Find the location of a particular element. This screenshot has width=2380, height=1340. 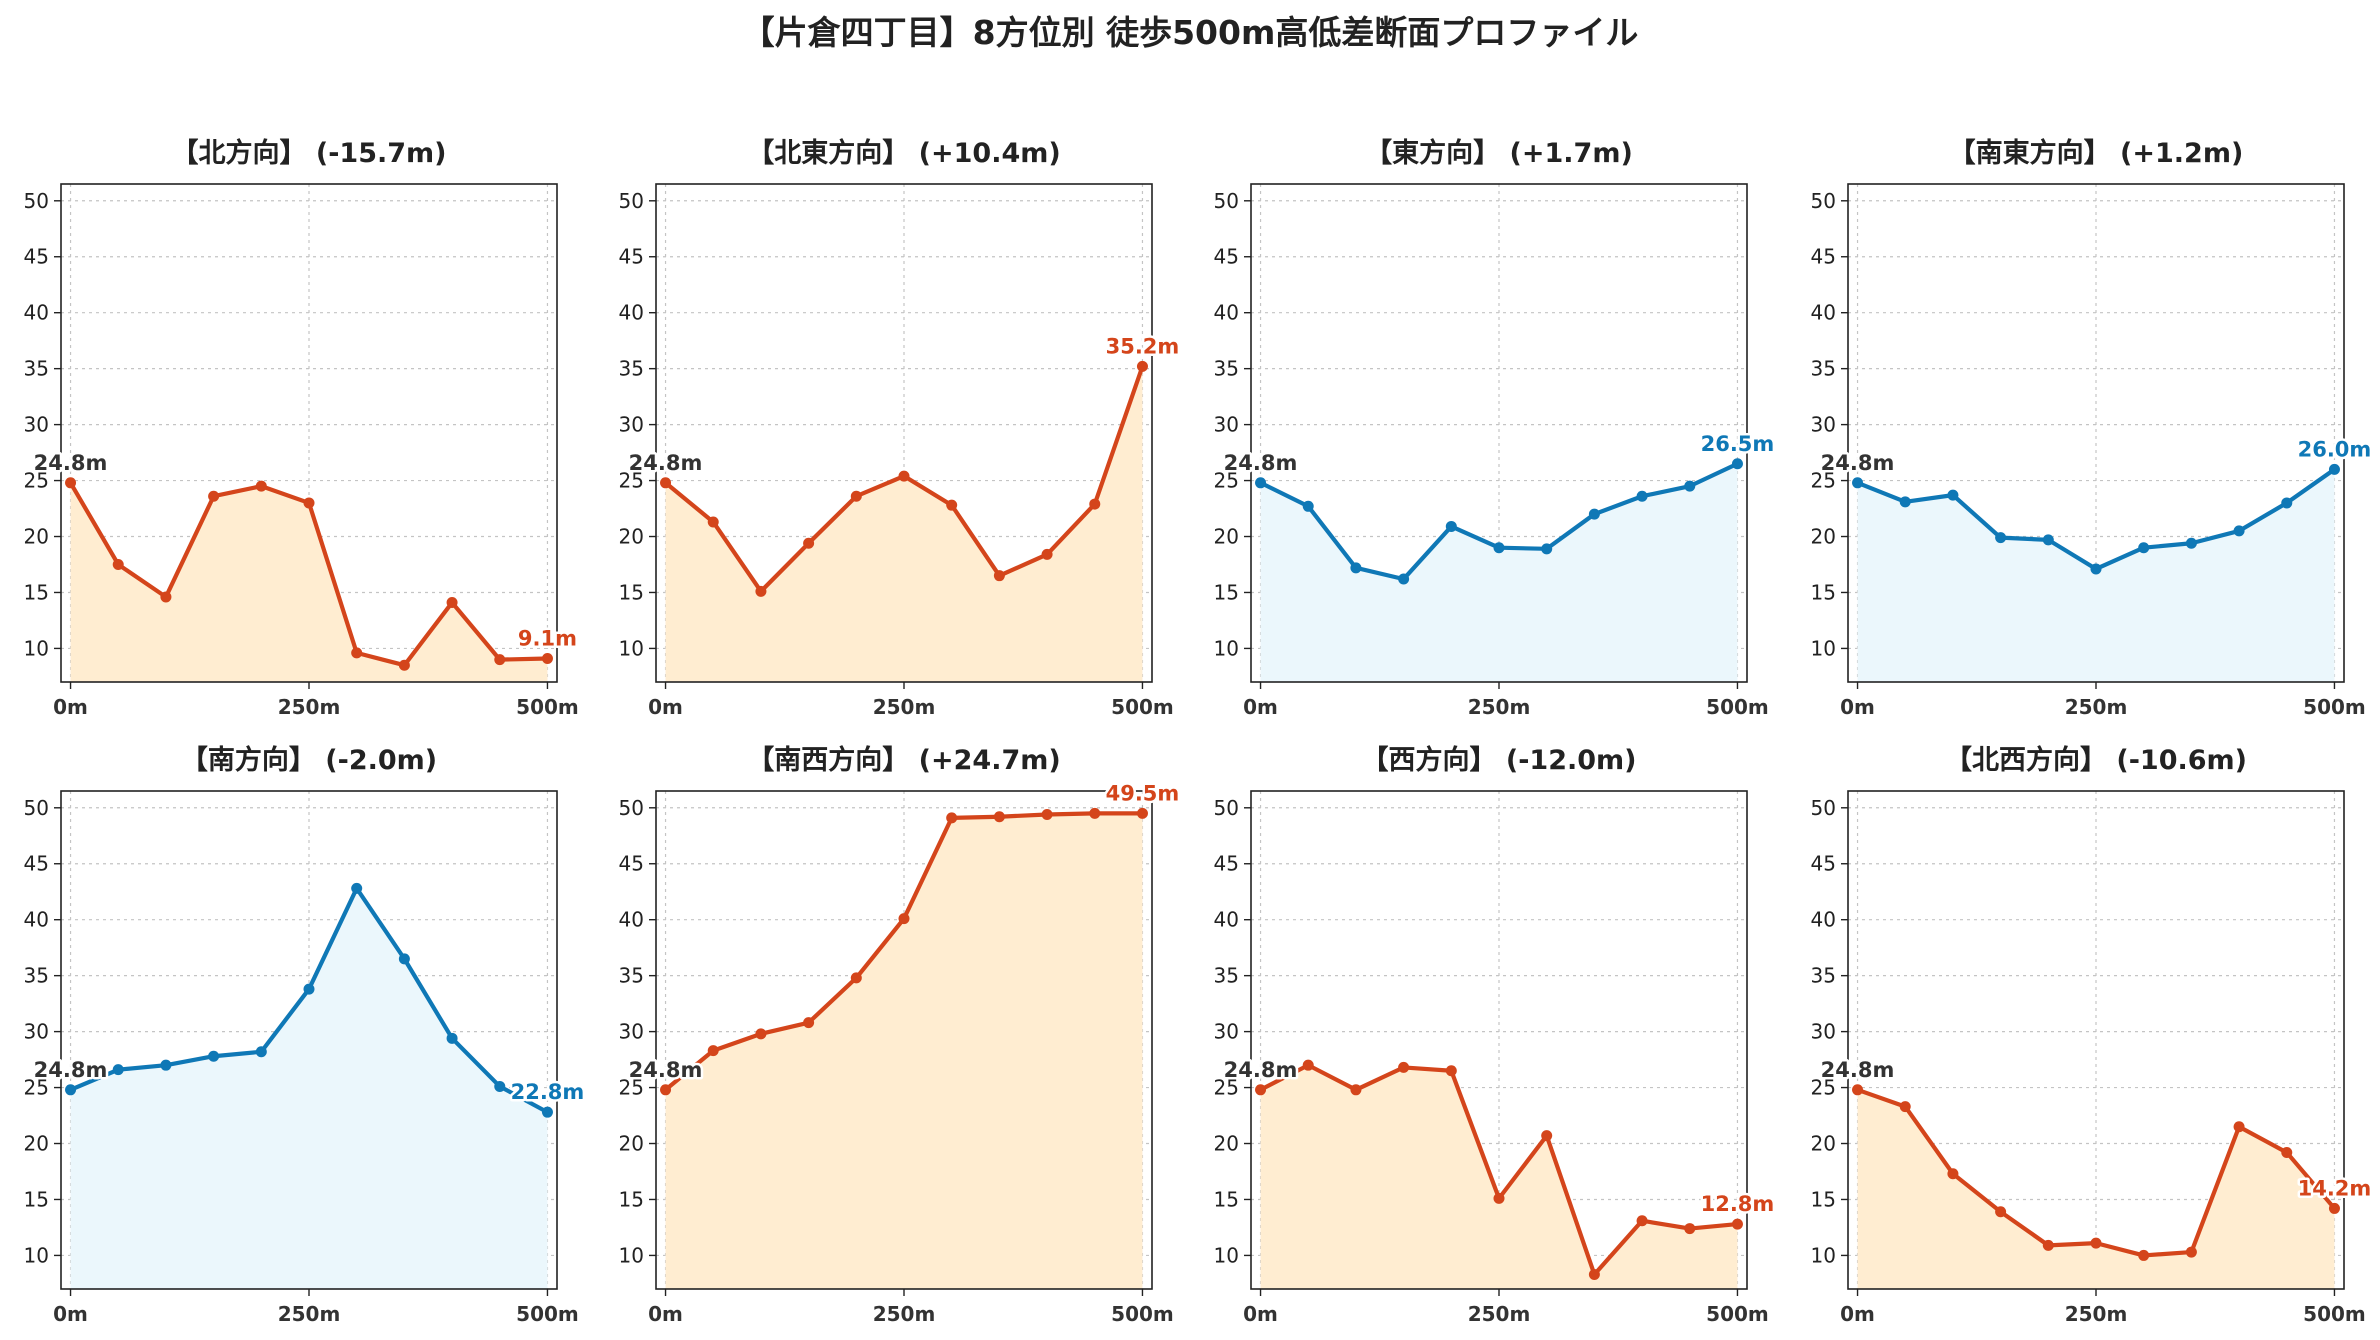

end-elevation-label: 26.0m is located at coordinates (2335, 449).